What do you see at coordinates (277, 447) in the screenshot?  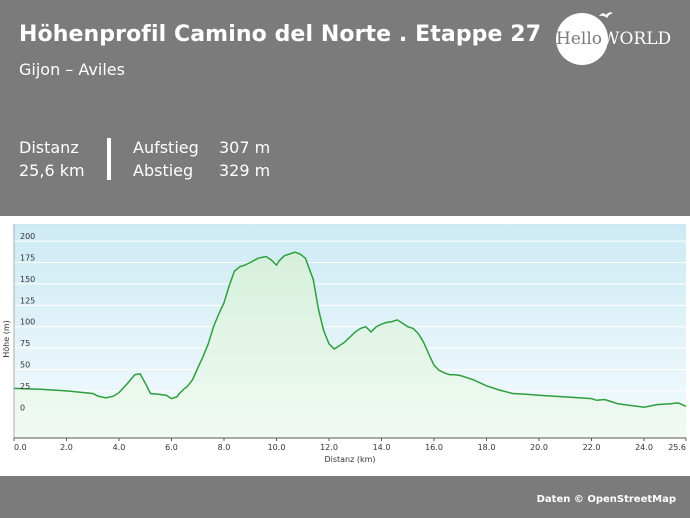 I see `x-tick-label: 10.0` at bounding box center [277, 447].